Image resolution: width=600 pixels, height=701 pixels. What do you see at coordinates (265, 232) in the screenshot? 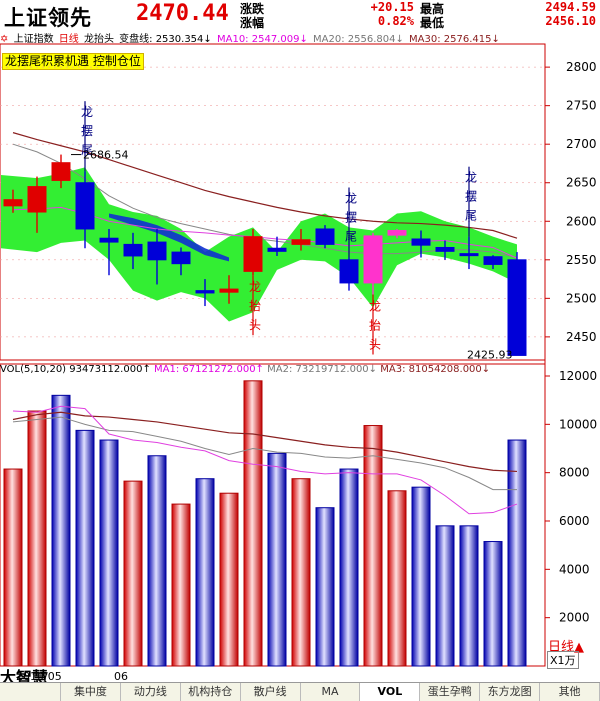
I see `ma10-line` at bounding box center [265, 232].